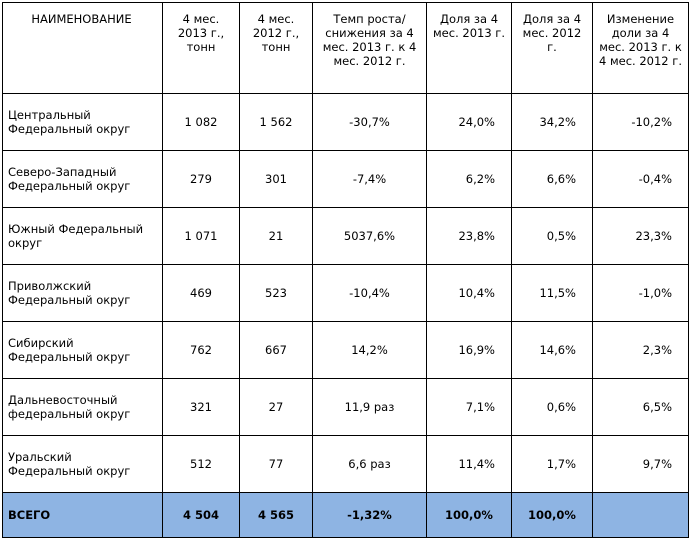  Describe the element at coordinates (552, 179) in the screenshot. I see `share-2012: 6,6%` at that location.